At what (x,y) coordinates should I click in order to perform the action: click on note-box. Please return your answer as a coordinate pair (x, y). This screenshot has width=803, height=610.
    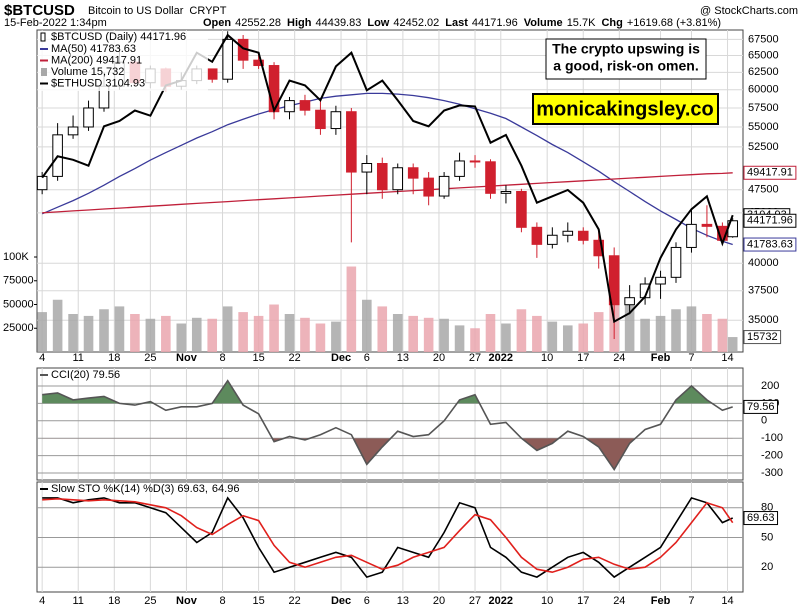
    Looking at the image, I should click on (626, 59).